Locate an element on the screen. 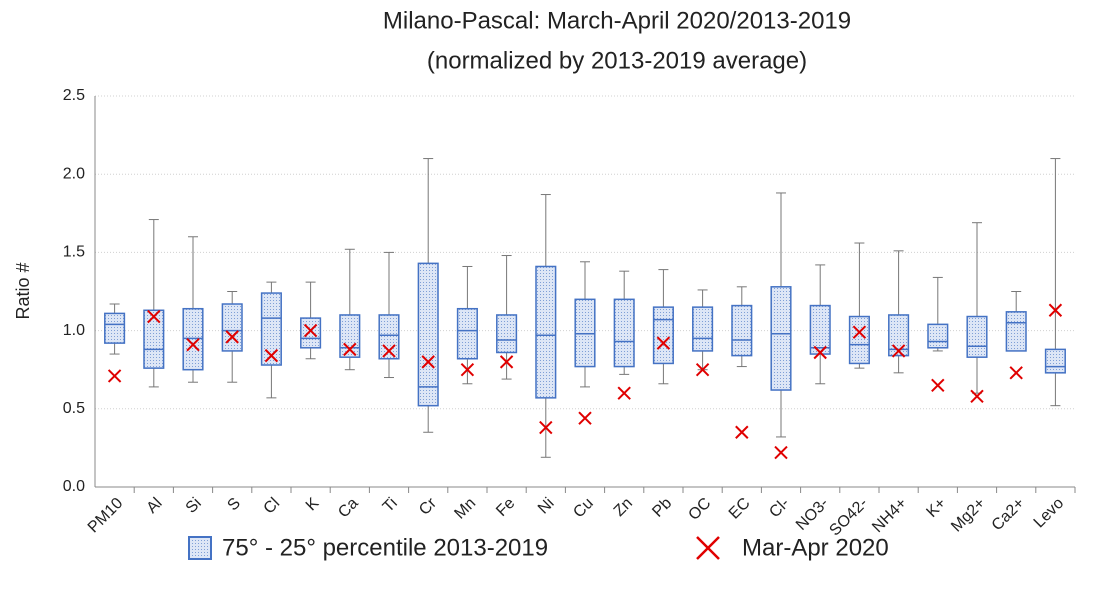  x-tick-label: NH4+ is located at coordinates (889, 515).